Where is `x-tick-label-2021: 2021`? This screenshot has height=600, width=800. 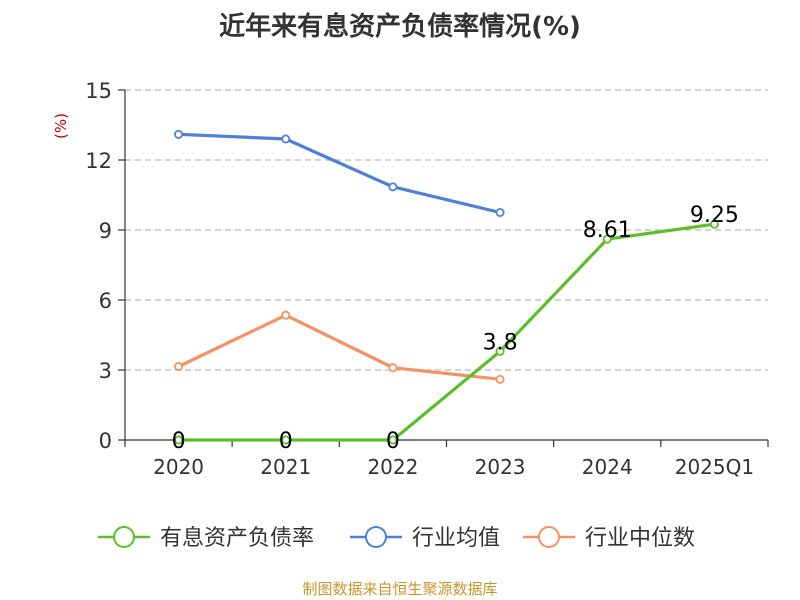 x-tick-label-2021: 2021 is located at coordinates (285, 467).